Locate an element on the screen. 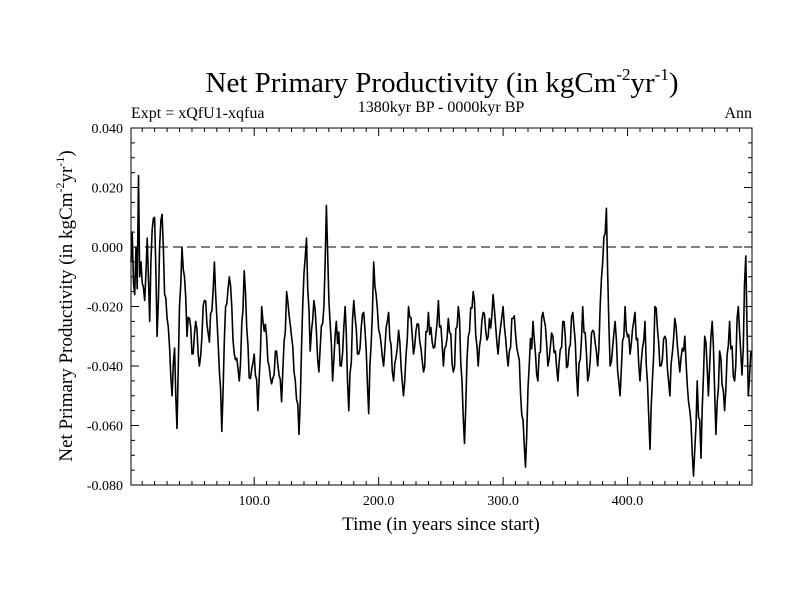 The width and height of the screenshot is (800, 600). title-sup-1: -2 is located at coordinates (623, 74).